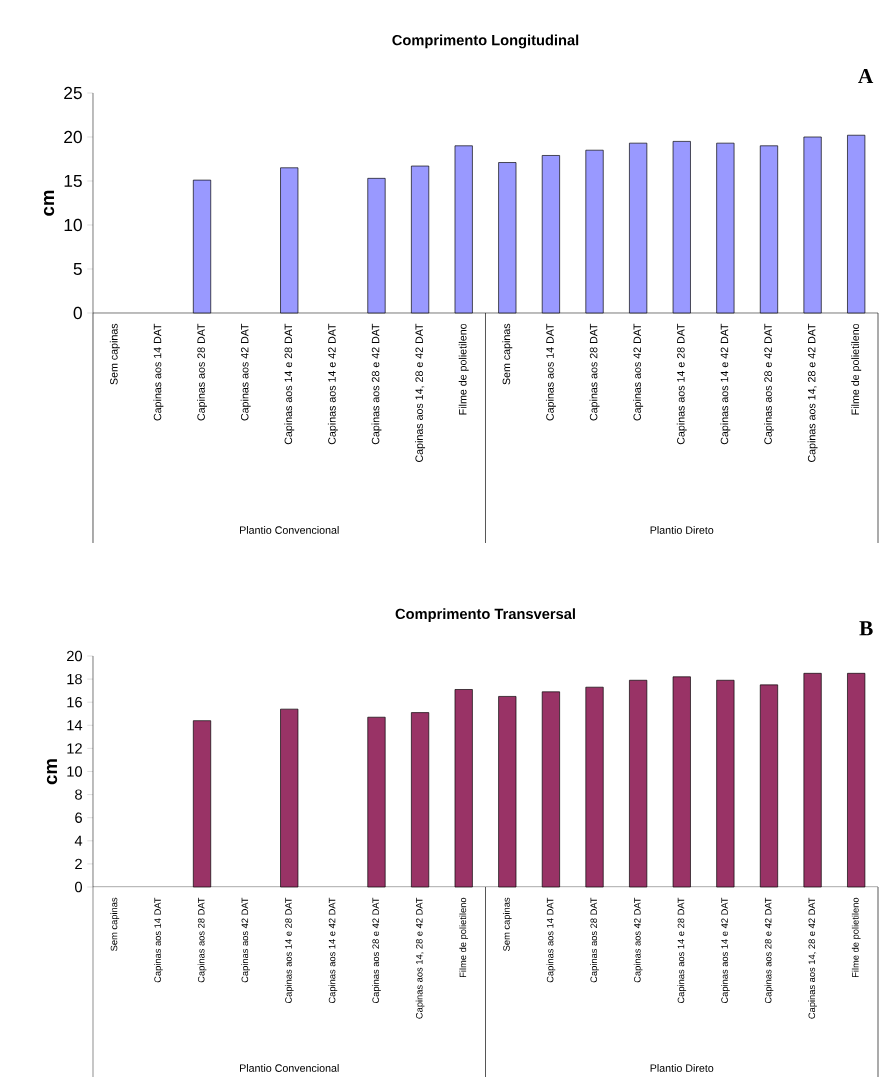 The width and height of the screenshot is (879, 1077). I want to click on chart-title: Comprimento Transversal, so click(485, 615).